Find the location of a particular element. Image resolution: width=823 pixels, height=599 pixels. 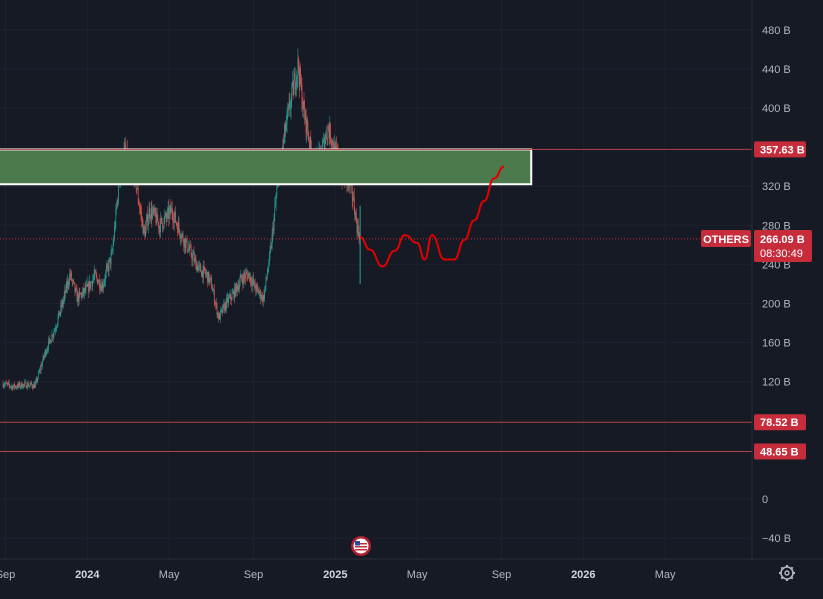

gear-icon is located at coordinates (787, 573).